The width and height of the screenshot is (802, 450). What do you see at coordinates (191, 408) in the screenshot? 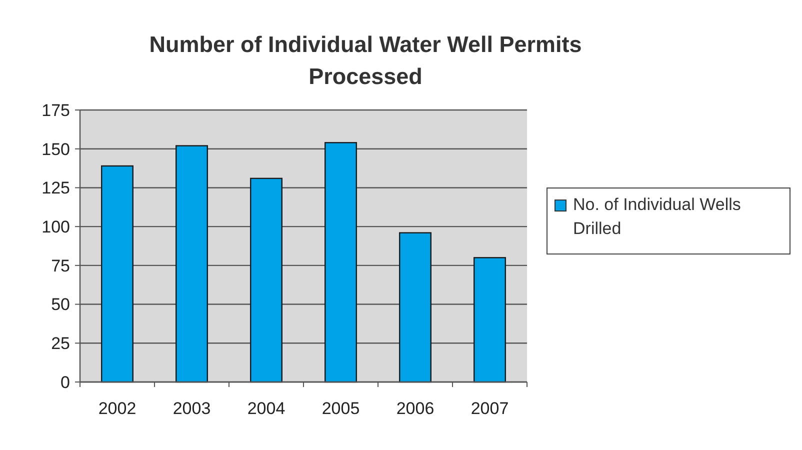
I see `x-tick-label: 2003` at bounding box center [191, 408].